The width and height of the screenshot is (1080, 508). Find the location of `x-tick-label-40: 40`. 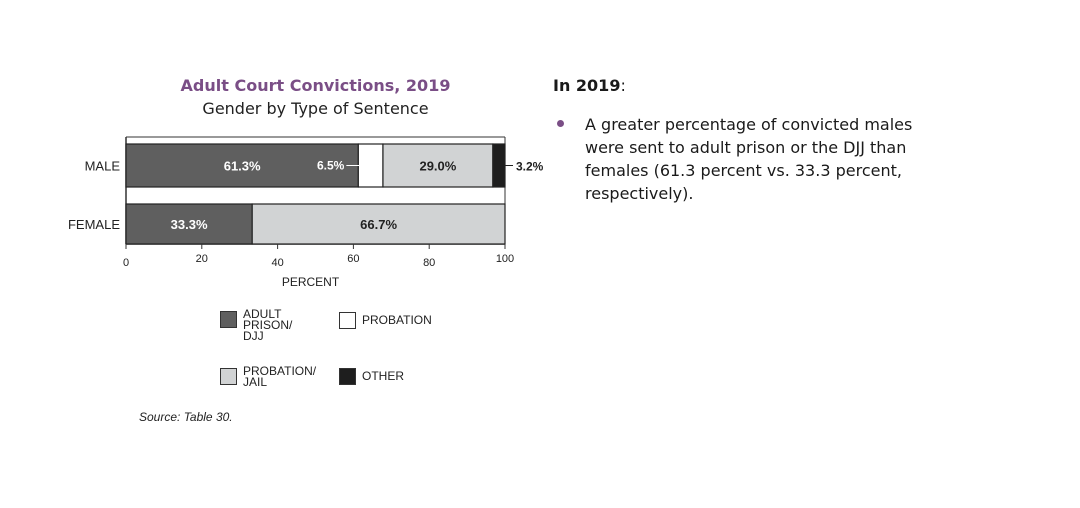

x-tick-label-40: 40 is located at coordinates (277, 263).